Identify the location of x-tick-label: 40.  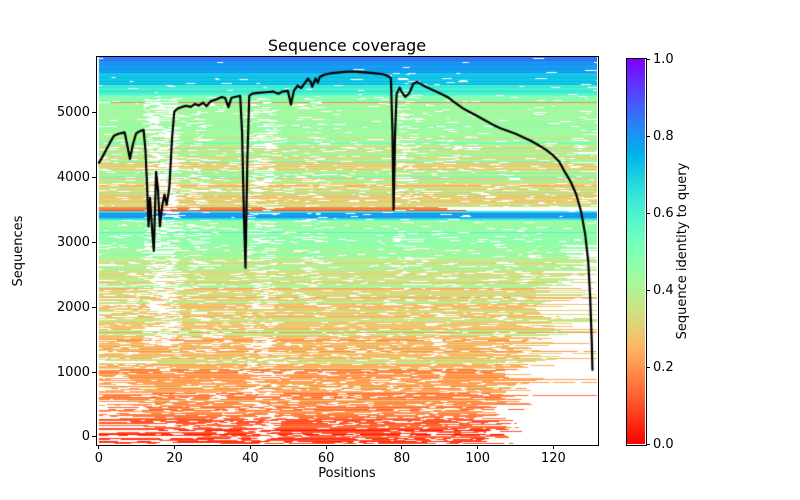
(250, 458).